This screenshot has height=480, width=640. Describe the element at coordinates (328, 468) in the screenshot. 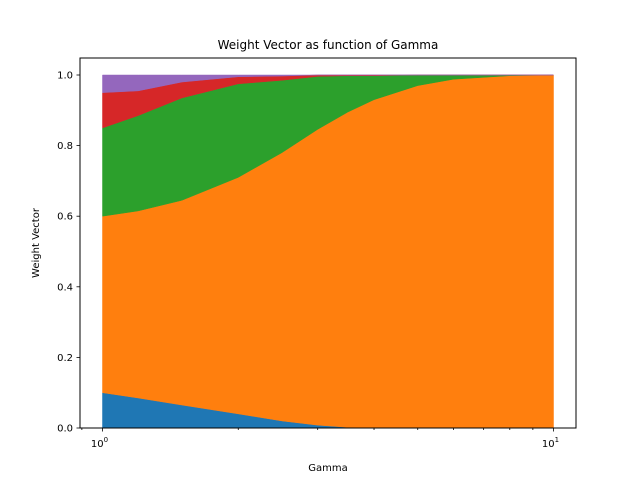

I see `x-axis-label: Gamma` at that location.